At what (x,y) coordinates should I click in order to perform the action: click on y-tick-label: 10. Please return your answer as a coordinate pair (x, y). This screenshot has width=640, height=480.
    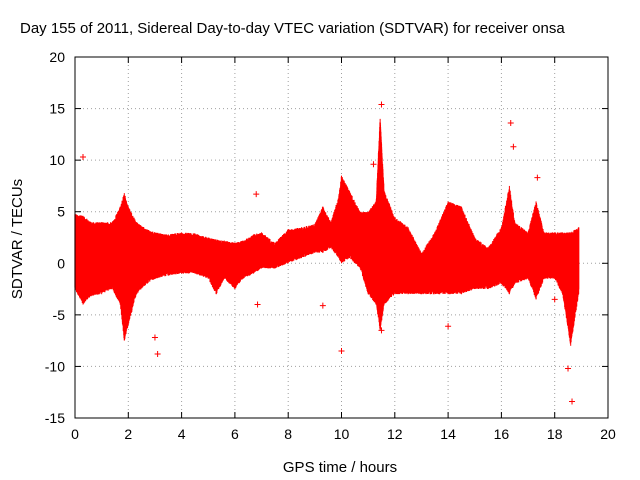
    Looking at the image, I should click on (57, 160).